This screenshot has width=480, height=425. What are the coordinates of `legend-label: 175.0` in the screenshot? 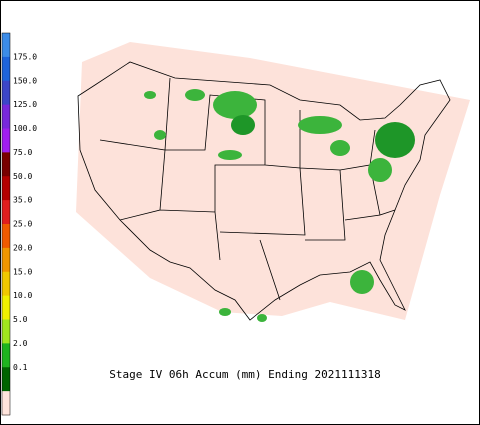 It's located at (25, 56).